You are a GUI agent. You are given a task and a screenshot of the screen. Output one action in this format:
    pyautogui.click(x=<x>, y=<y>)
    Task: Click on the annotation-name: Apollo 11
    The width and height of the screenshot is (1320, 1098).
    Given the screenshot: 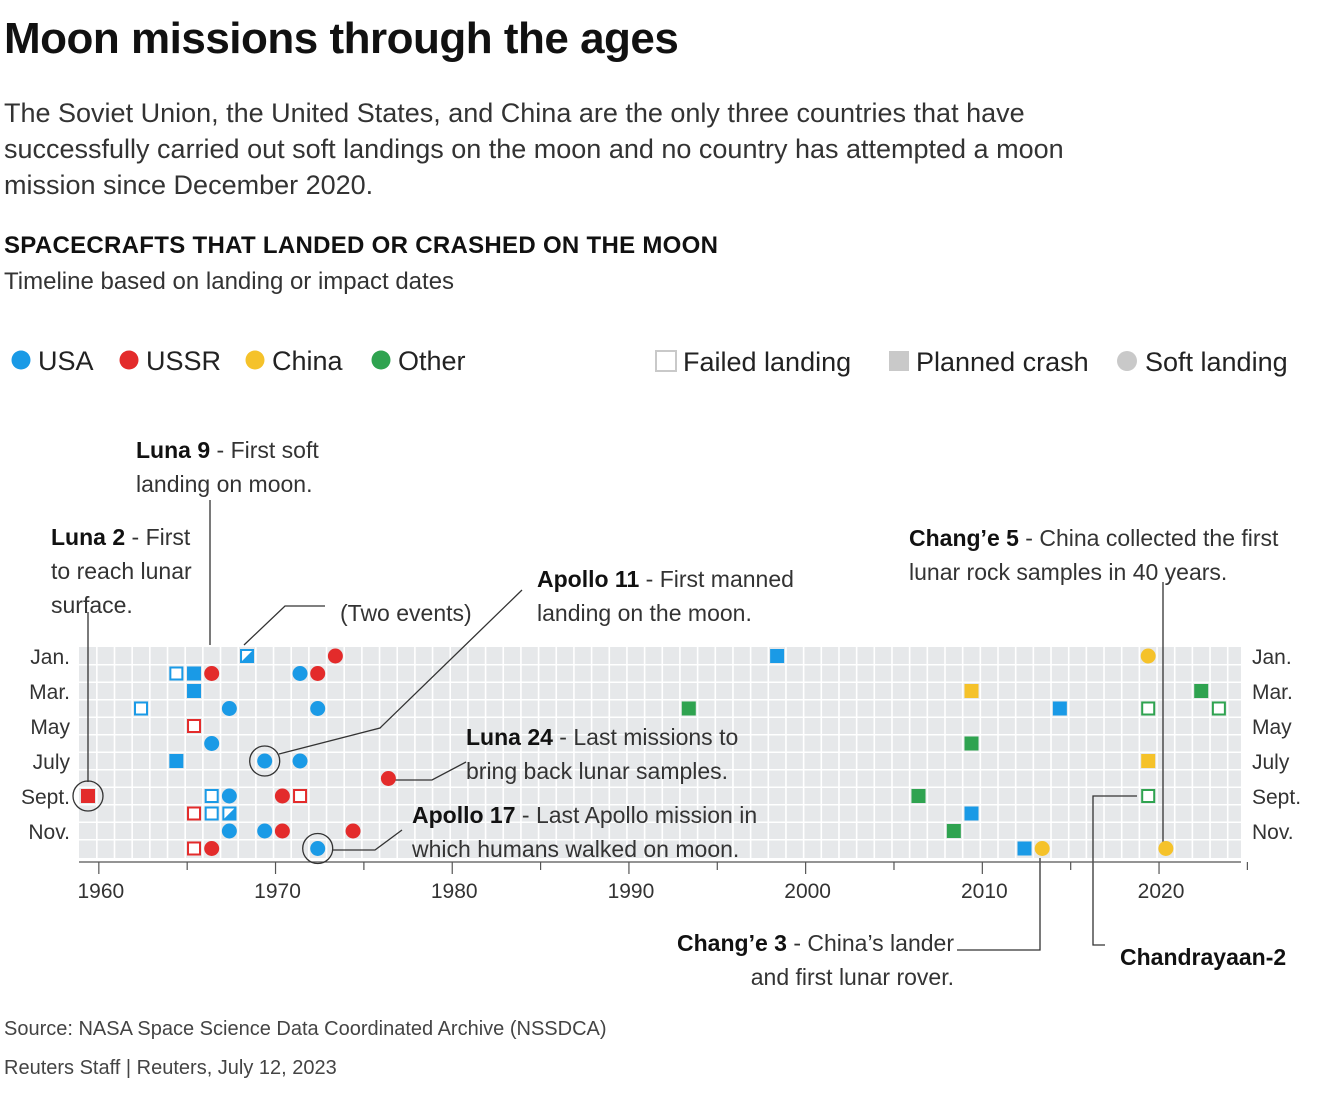 What is the action you would take?
    pyautogui.click(x=588, y=579)
    